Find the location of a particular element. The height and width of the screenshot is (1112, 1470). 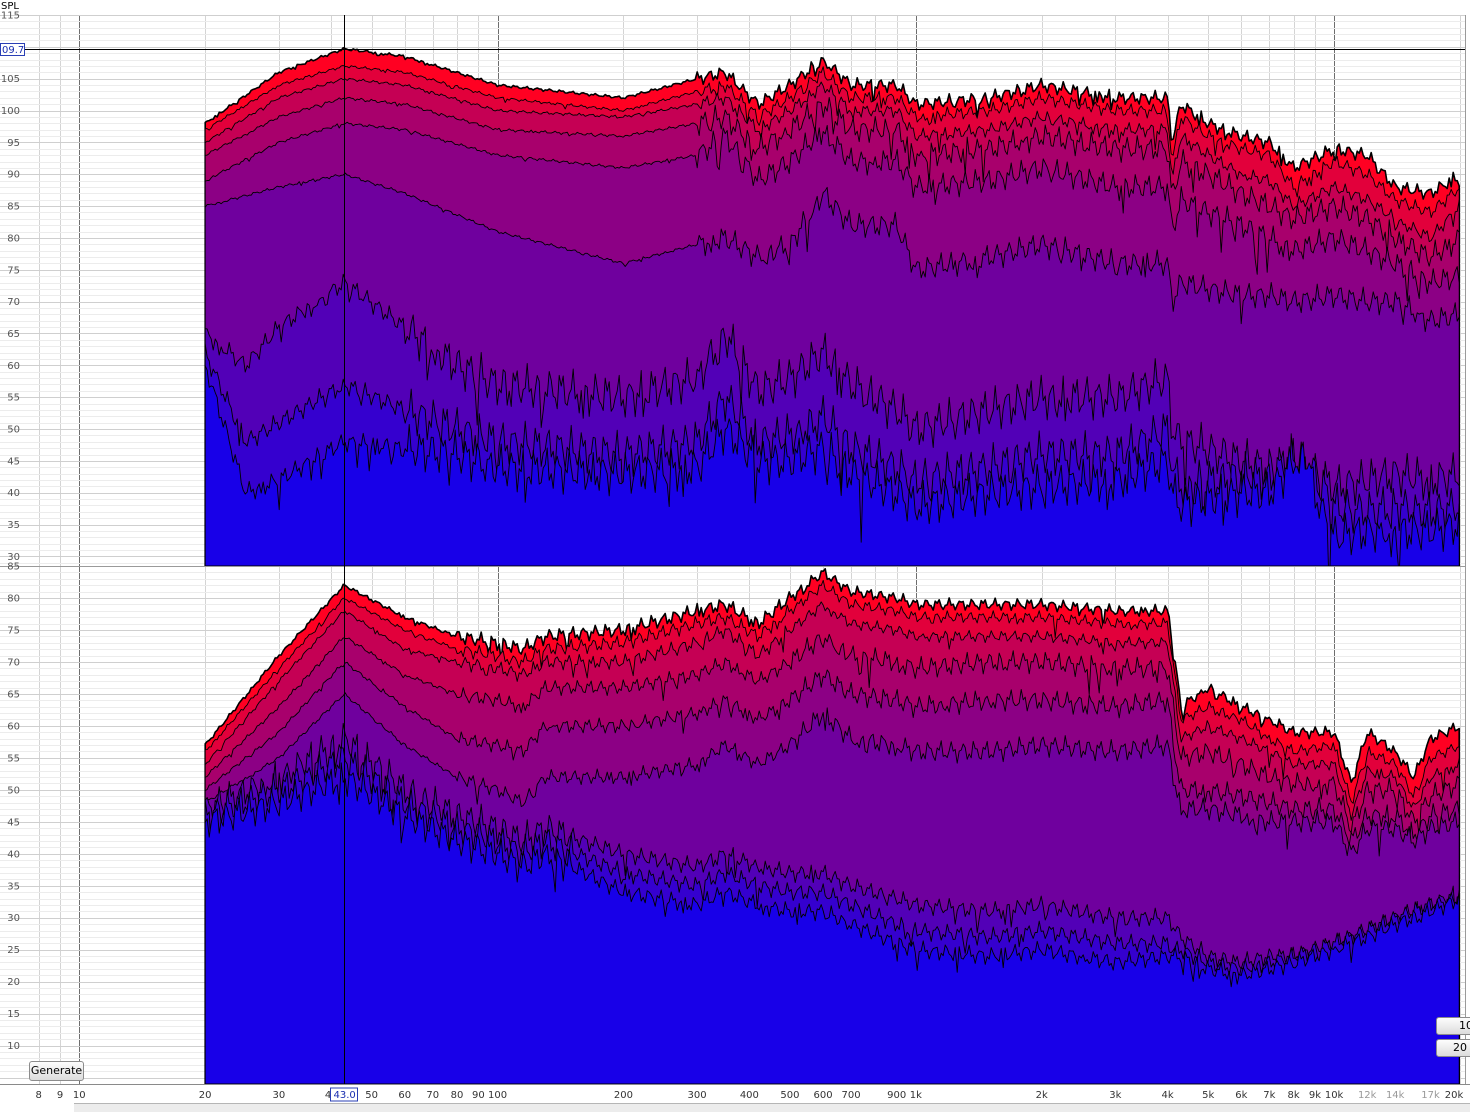

side-button-10: 10 is located at coordinates (1453, 1026).